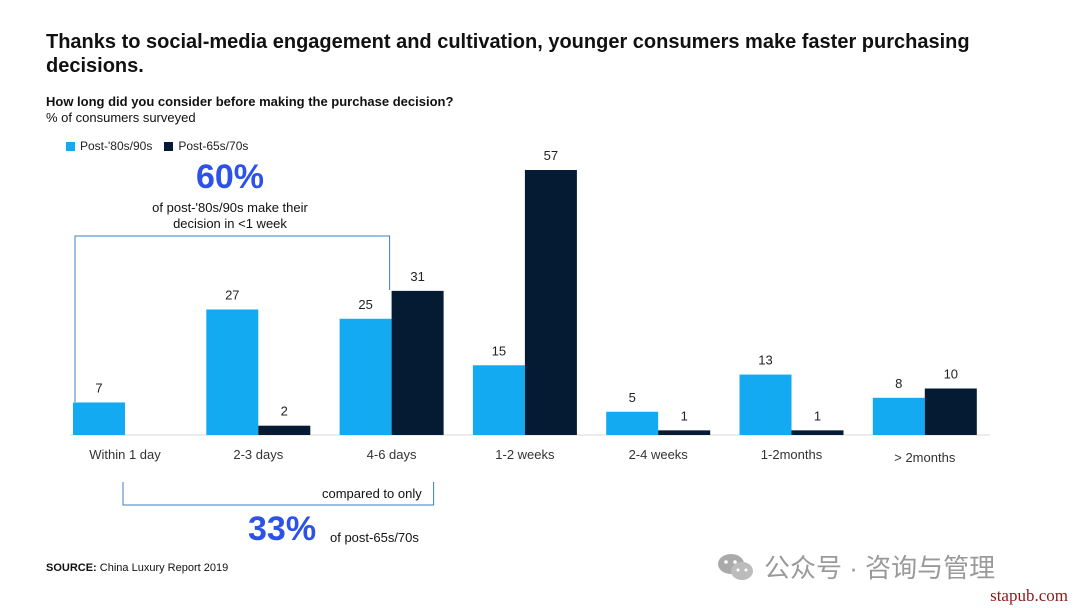 This screenshot has width=1080, height=608. What do you see at coordinates (71, 568) in the screenshot?
I see `source-label: SOURCE:` at bounding box center [71, 568].